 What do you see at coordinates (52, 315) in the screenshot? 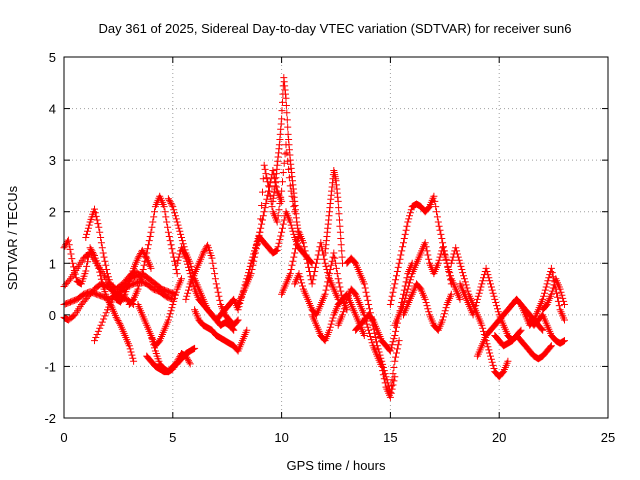
I see `y-tick-label: 0` at bounding box center [52, 315].